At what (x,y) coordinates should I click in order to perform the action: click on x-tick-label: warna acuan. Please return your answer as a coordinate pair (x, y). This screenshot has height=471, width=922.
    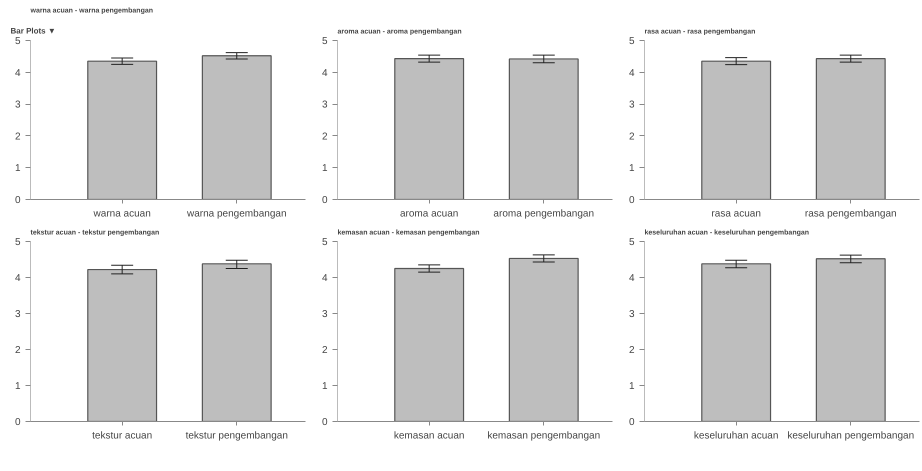
    Looking at the image, I should click on (121, 214).